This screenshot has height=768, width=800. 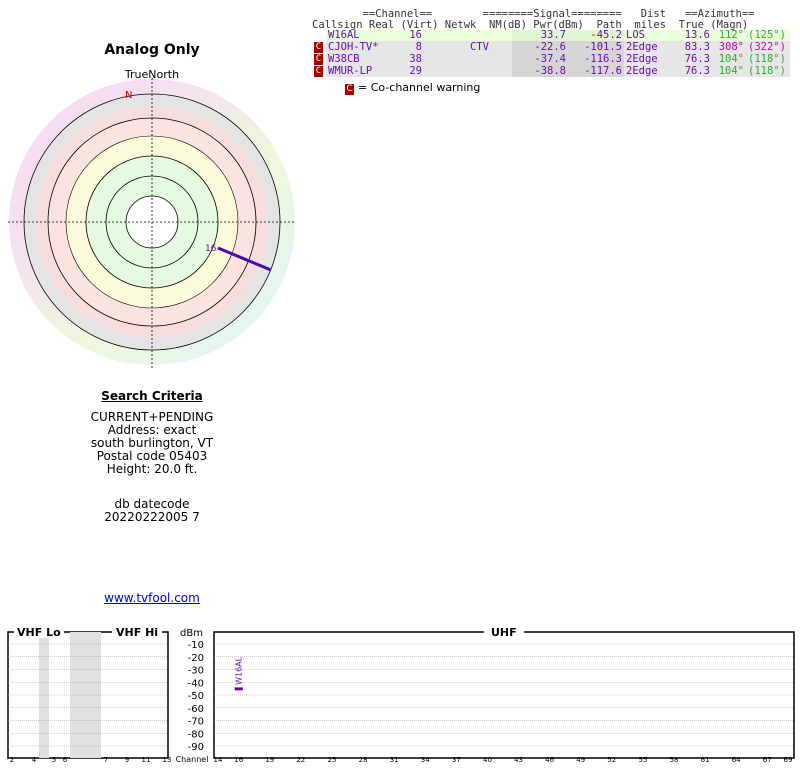 I want to click on distance-cell: 13.6, so click(x=690, y=35).